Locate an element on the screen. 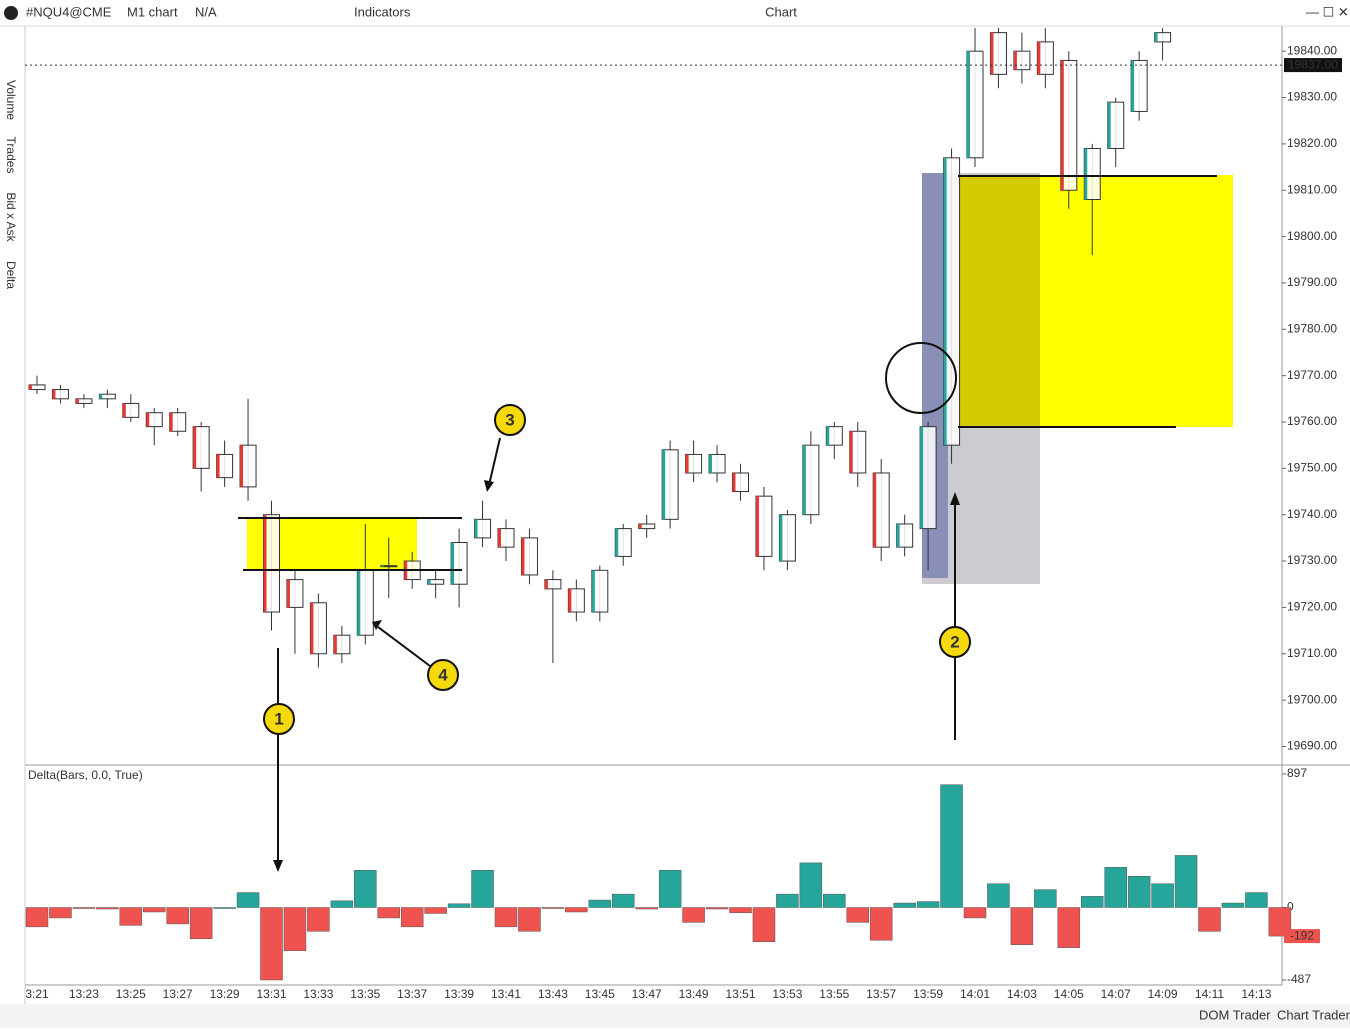 The width and height of the screenshot is (1350, 1033). last-value-box is located at coordinates (1302, 936).